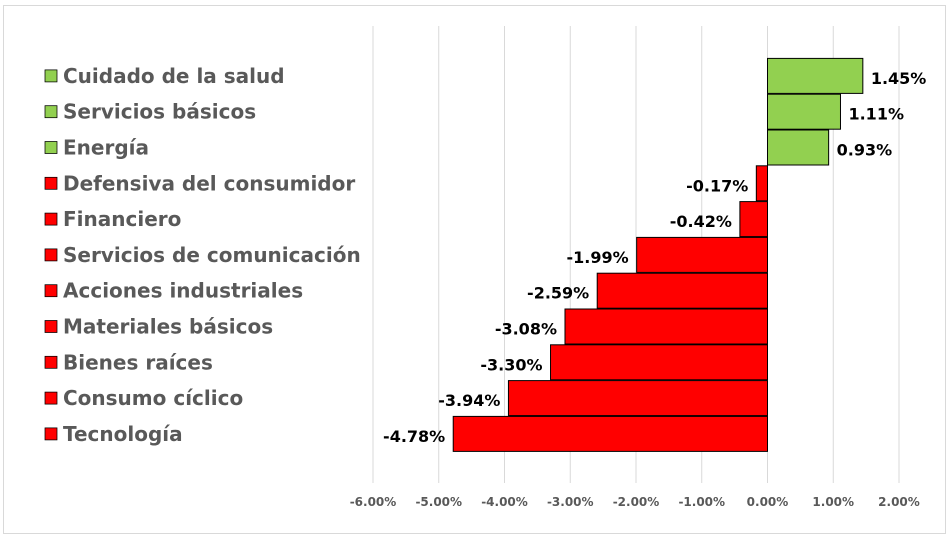  What do you see at coordinates (438, 502) in the screenshot?
I see `x-tick-label: -5.00%` at bounding box center [438, 502].